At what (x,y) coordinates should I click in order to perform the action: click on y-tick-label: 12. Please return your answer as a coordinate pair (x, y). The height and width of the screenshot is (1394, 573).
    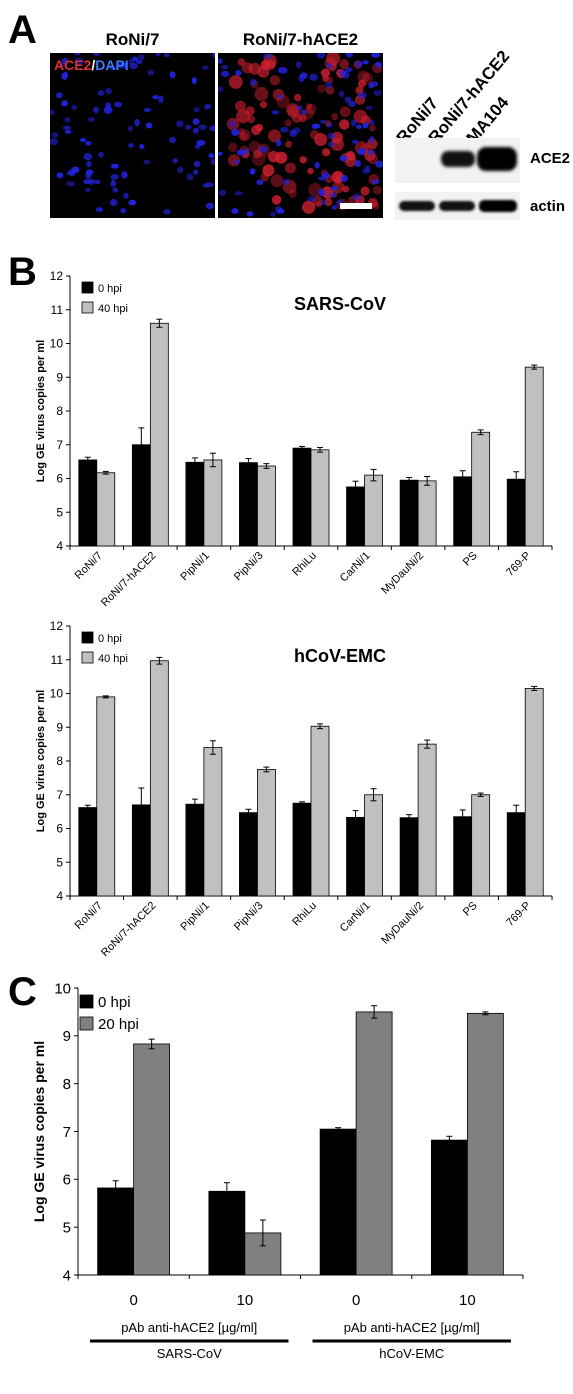
    Looking at the image, I should click on (57, 626).